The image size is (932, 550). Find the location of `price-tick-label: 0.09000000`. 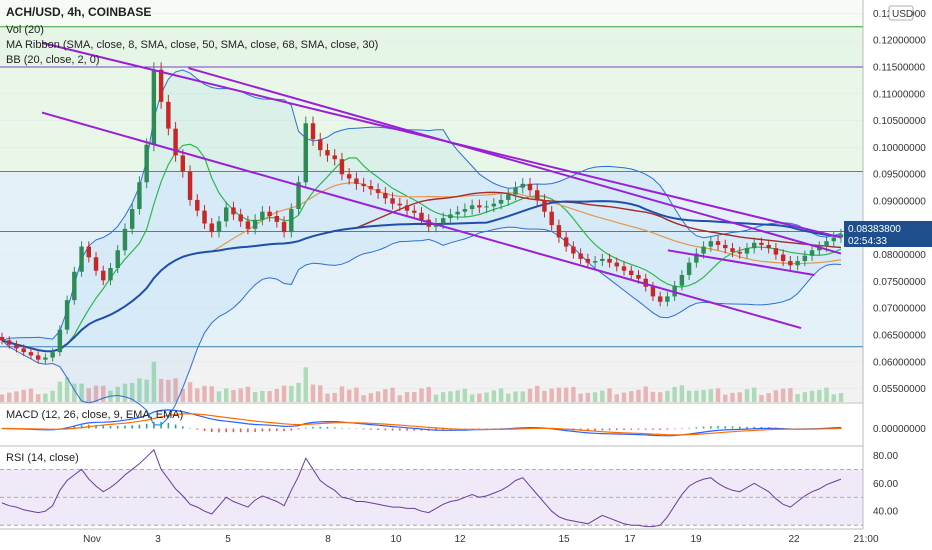

price-tick-label: 0.09000000 is located at coordinates (899, 202).